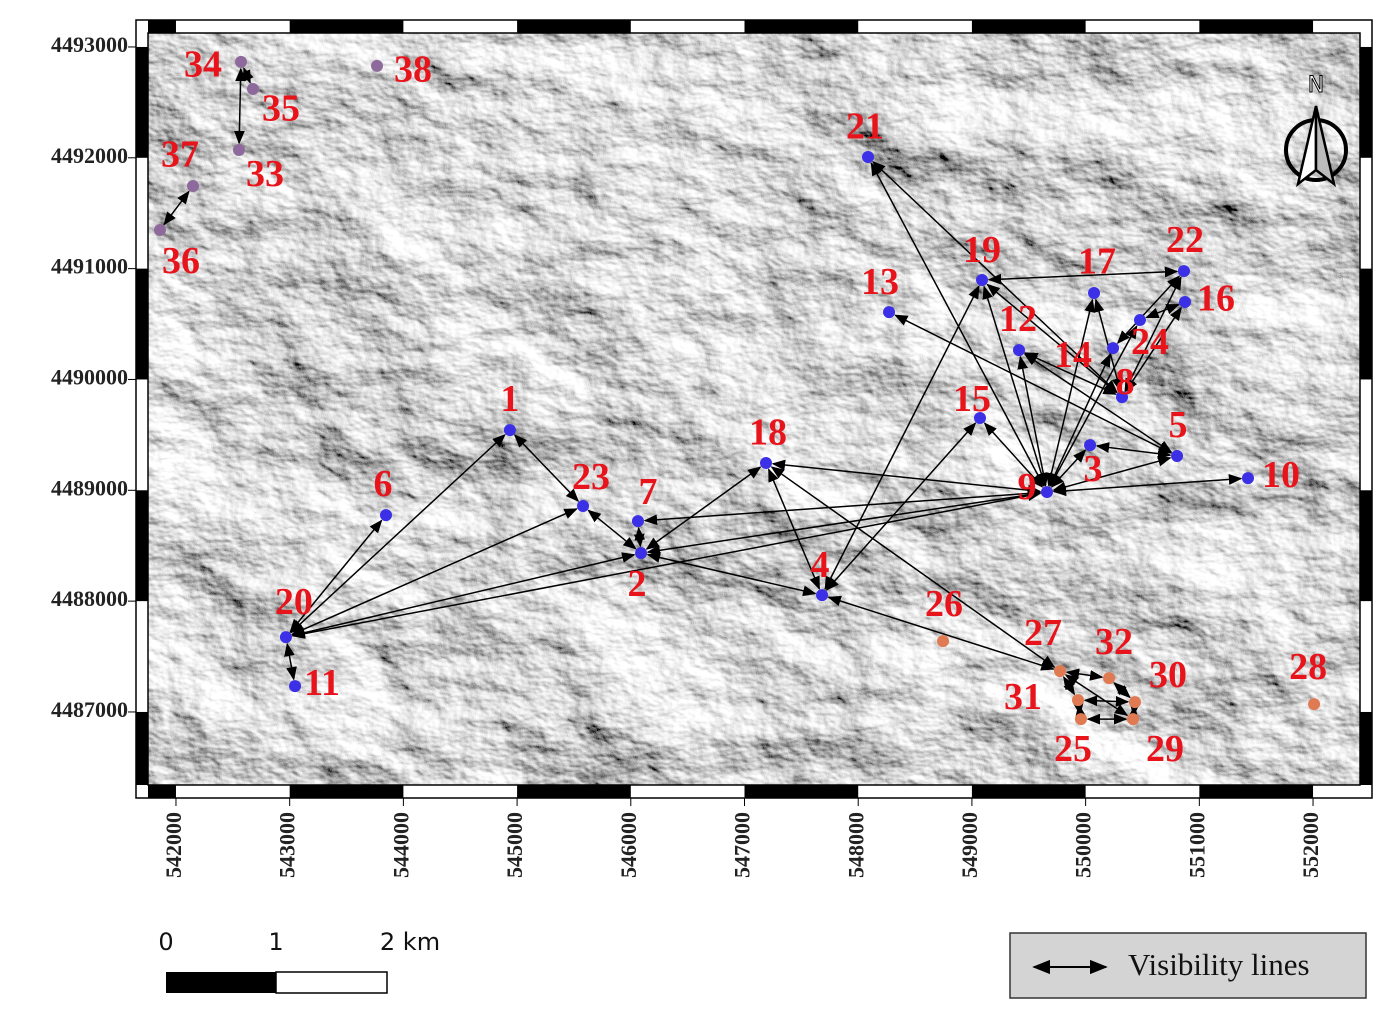  What do you see at coordinates (820, 565) in the screenshot?
I see `point-label: 4` at bounding box center [820, 565].